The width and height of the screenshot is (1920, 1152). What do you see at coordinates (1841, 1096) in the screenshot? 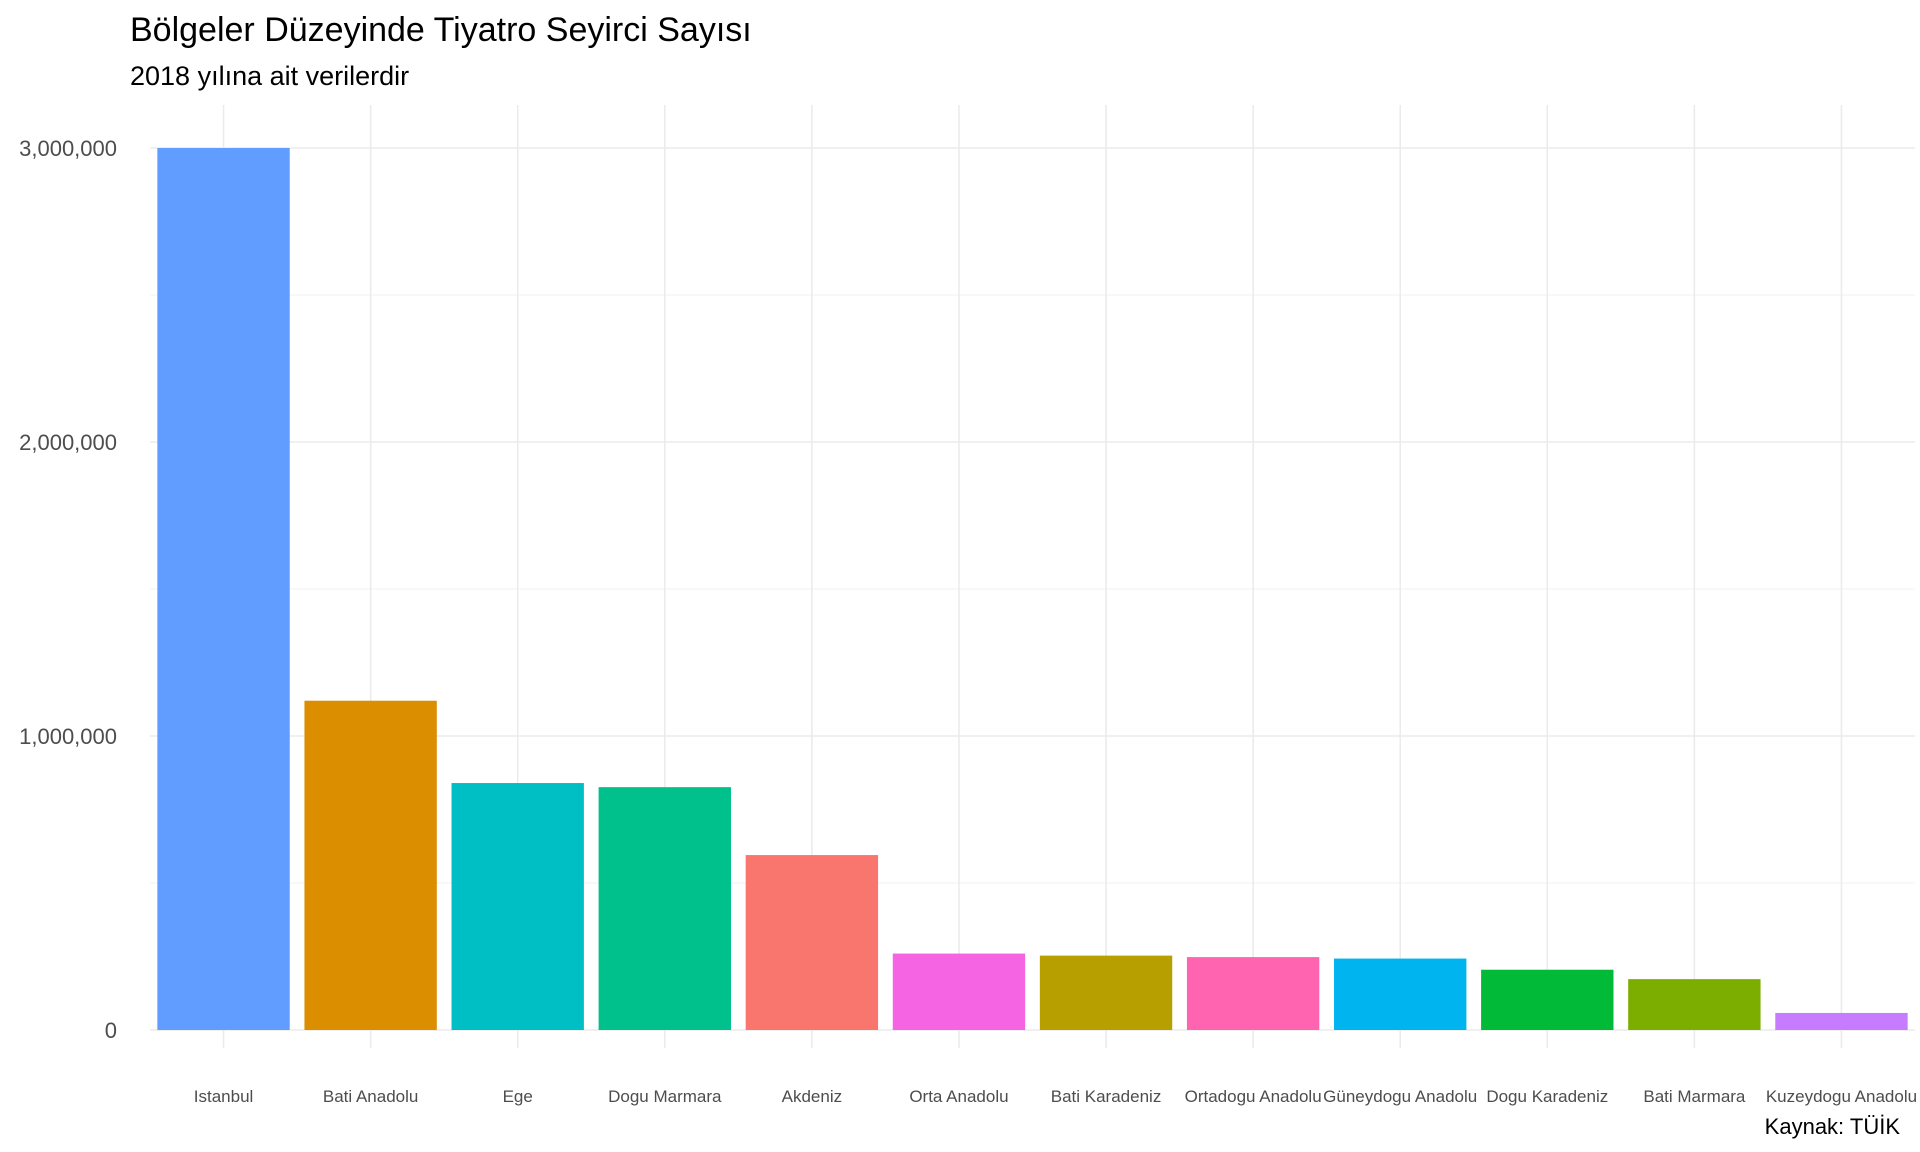
I see `x-tick-label: Kuzeydogu Anadolu` at bounding box center [1841, 1096].